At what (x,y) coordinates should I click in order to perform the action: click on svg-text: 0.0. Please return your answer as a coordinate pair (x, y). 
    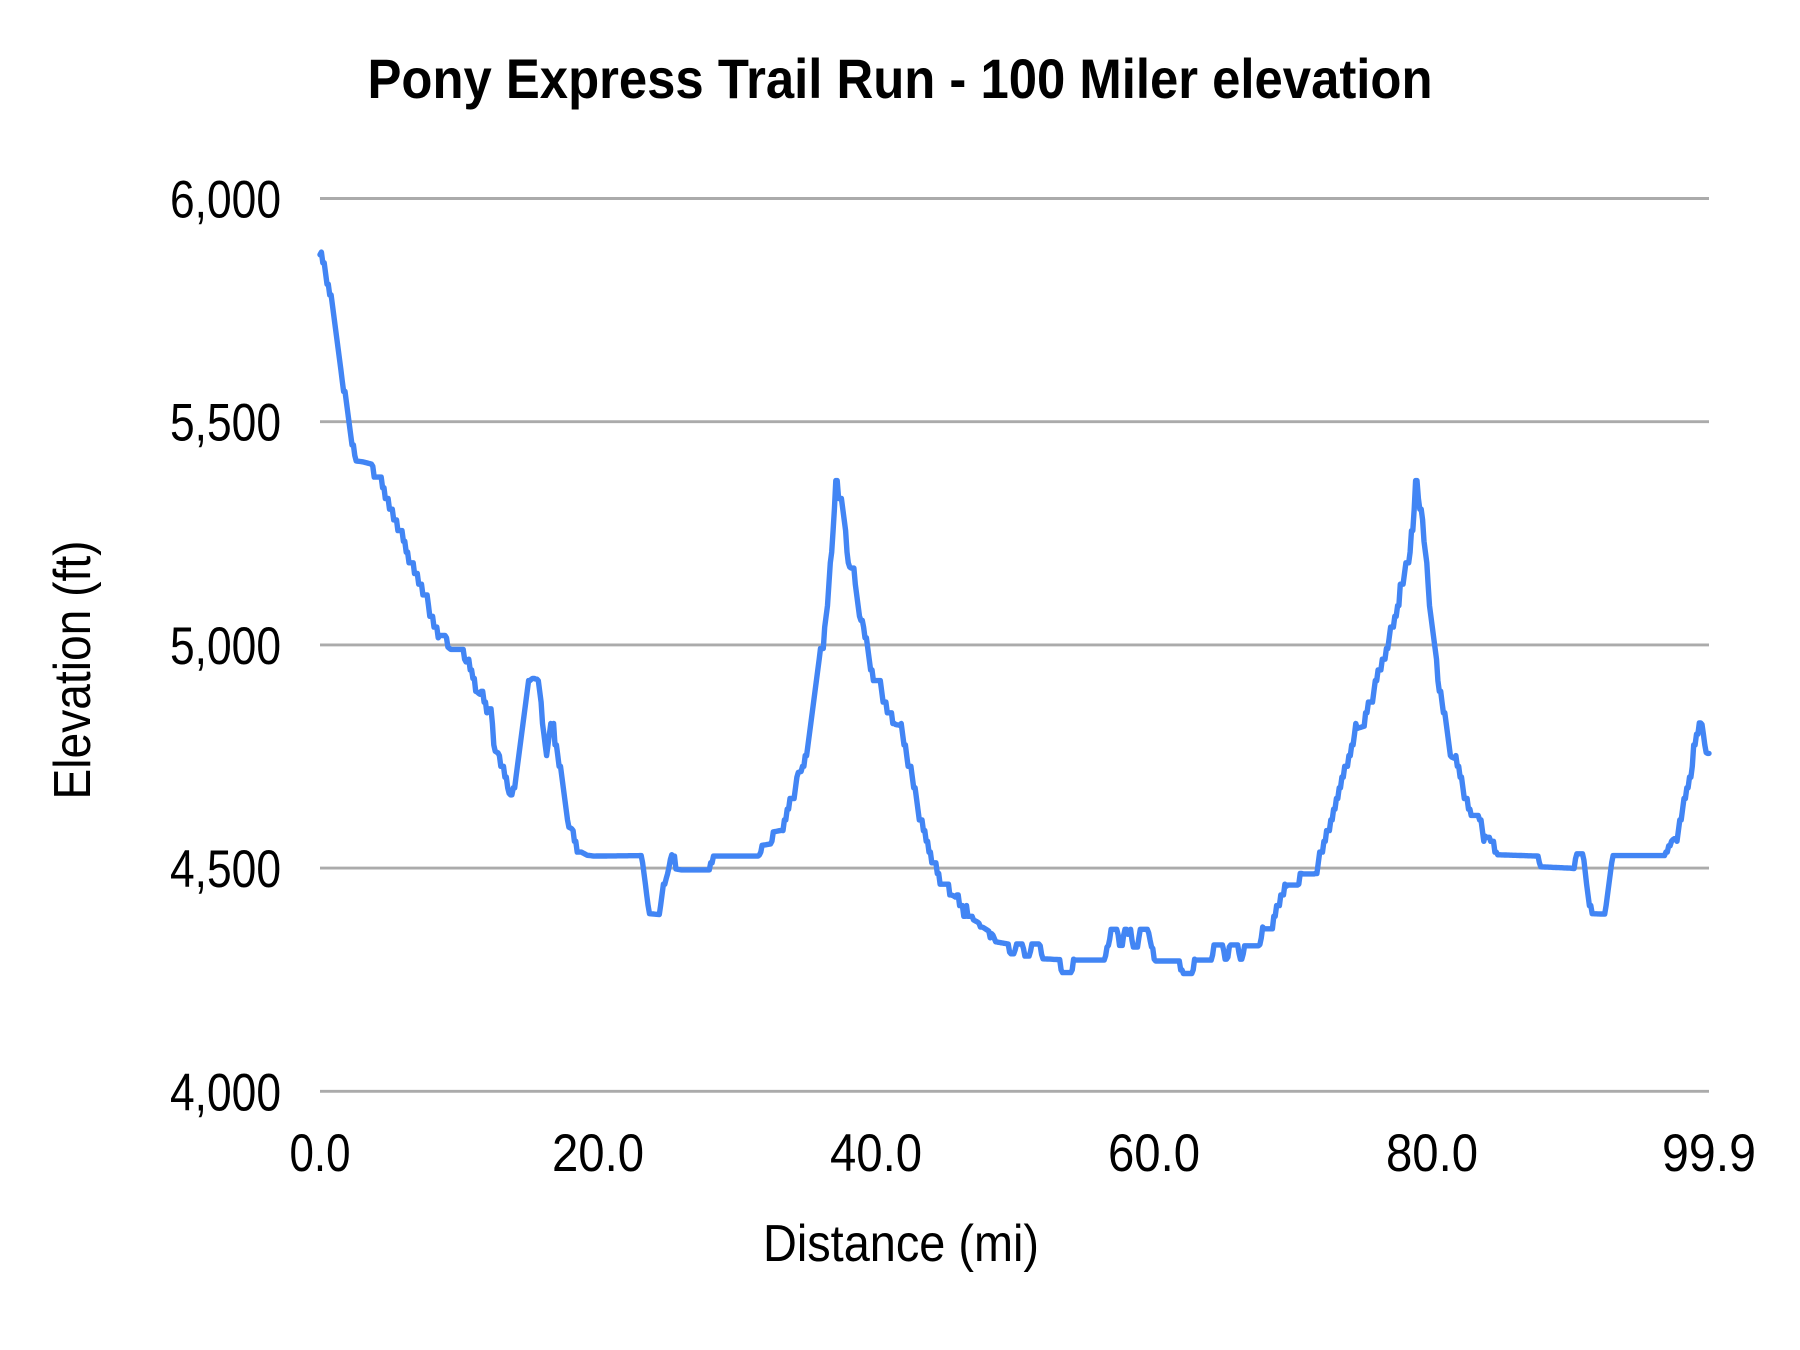
    Looking at the image, I should click on (320, 1153).